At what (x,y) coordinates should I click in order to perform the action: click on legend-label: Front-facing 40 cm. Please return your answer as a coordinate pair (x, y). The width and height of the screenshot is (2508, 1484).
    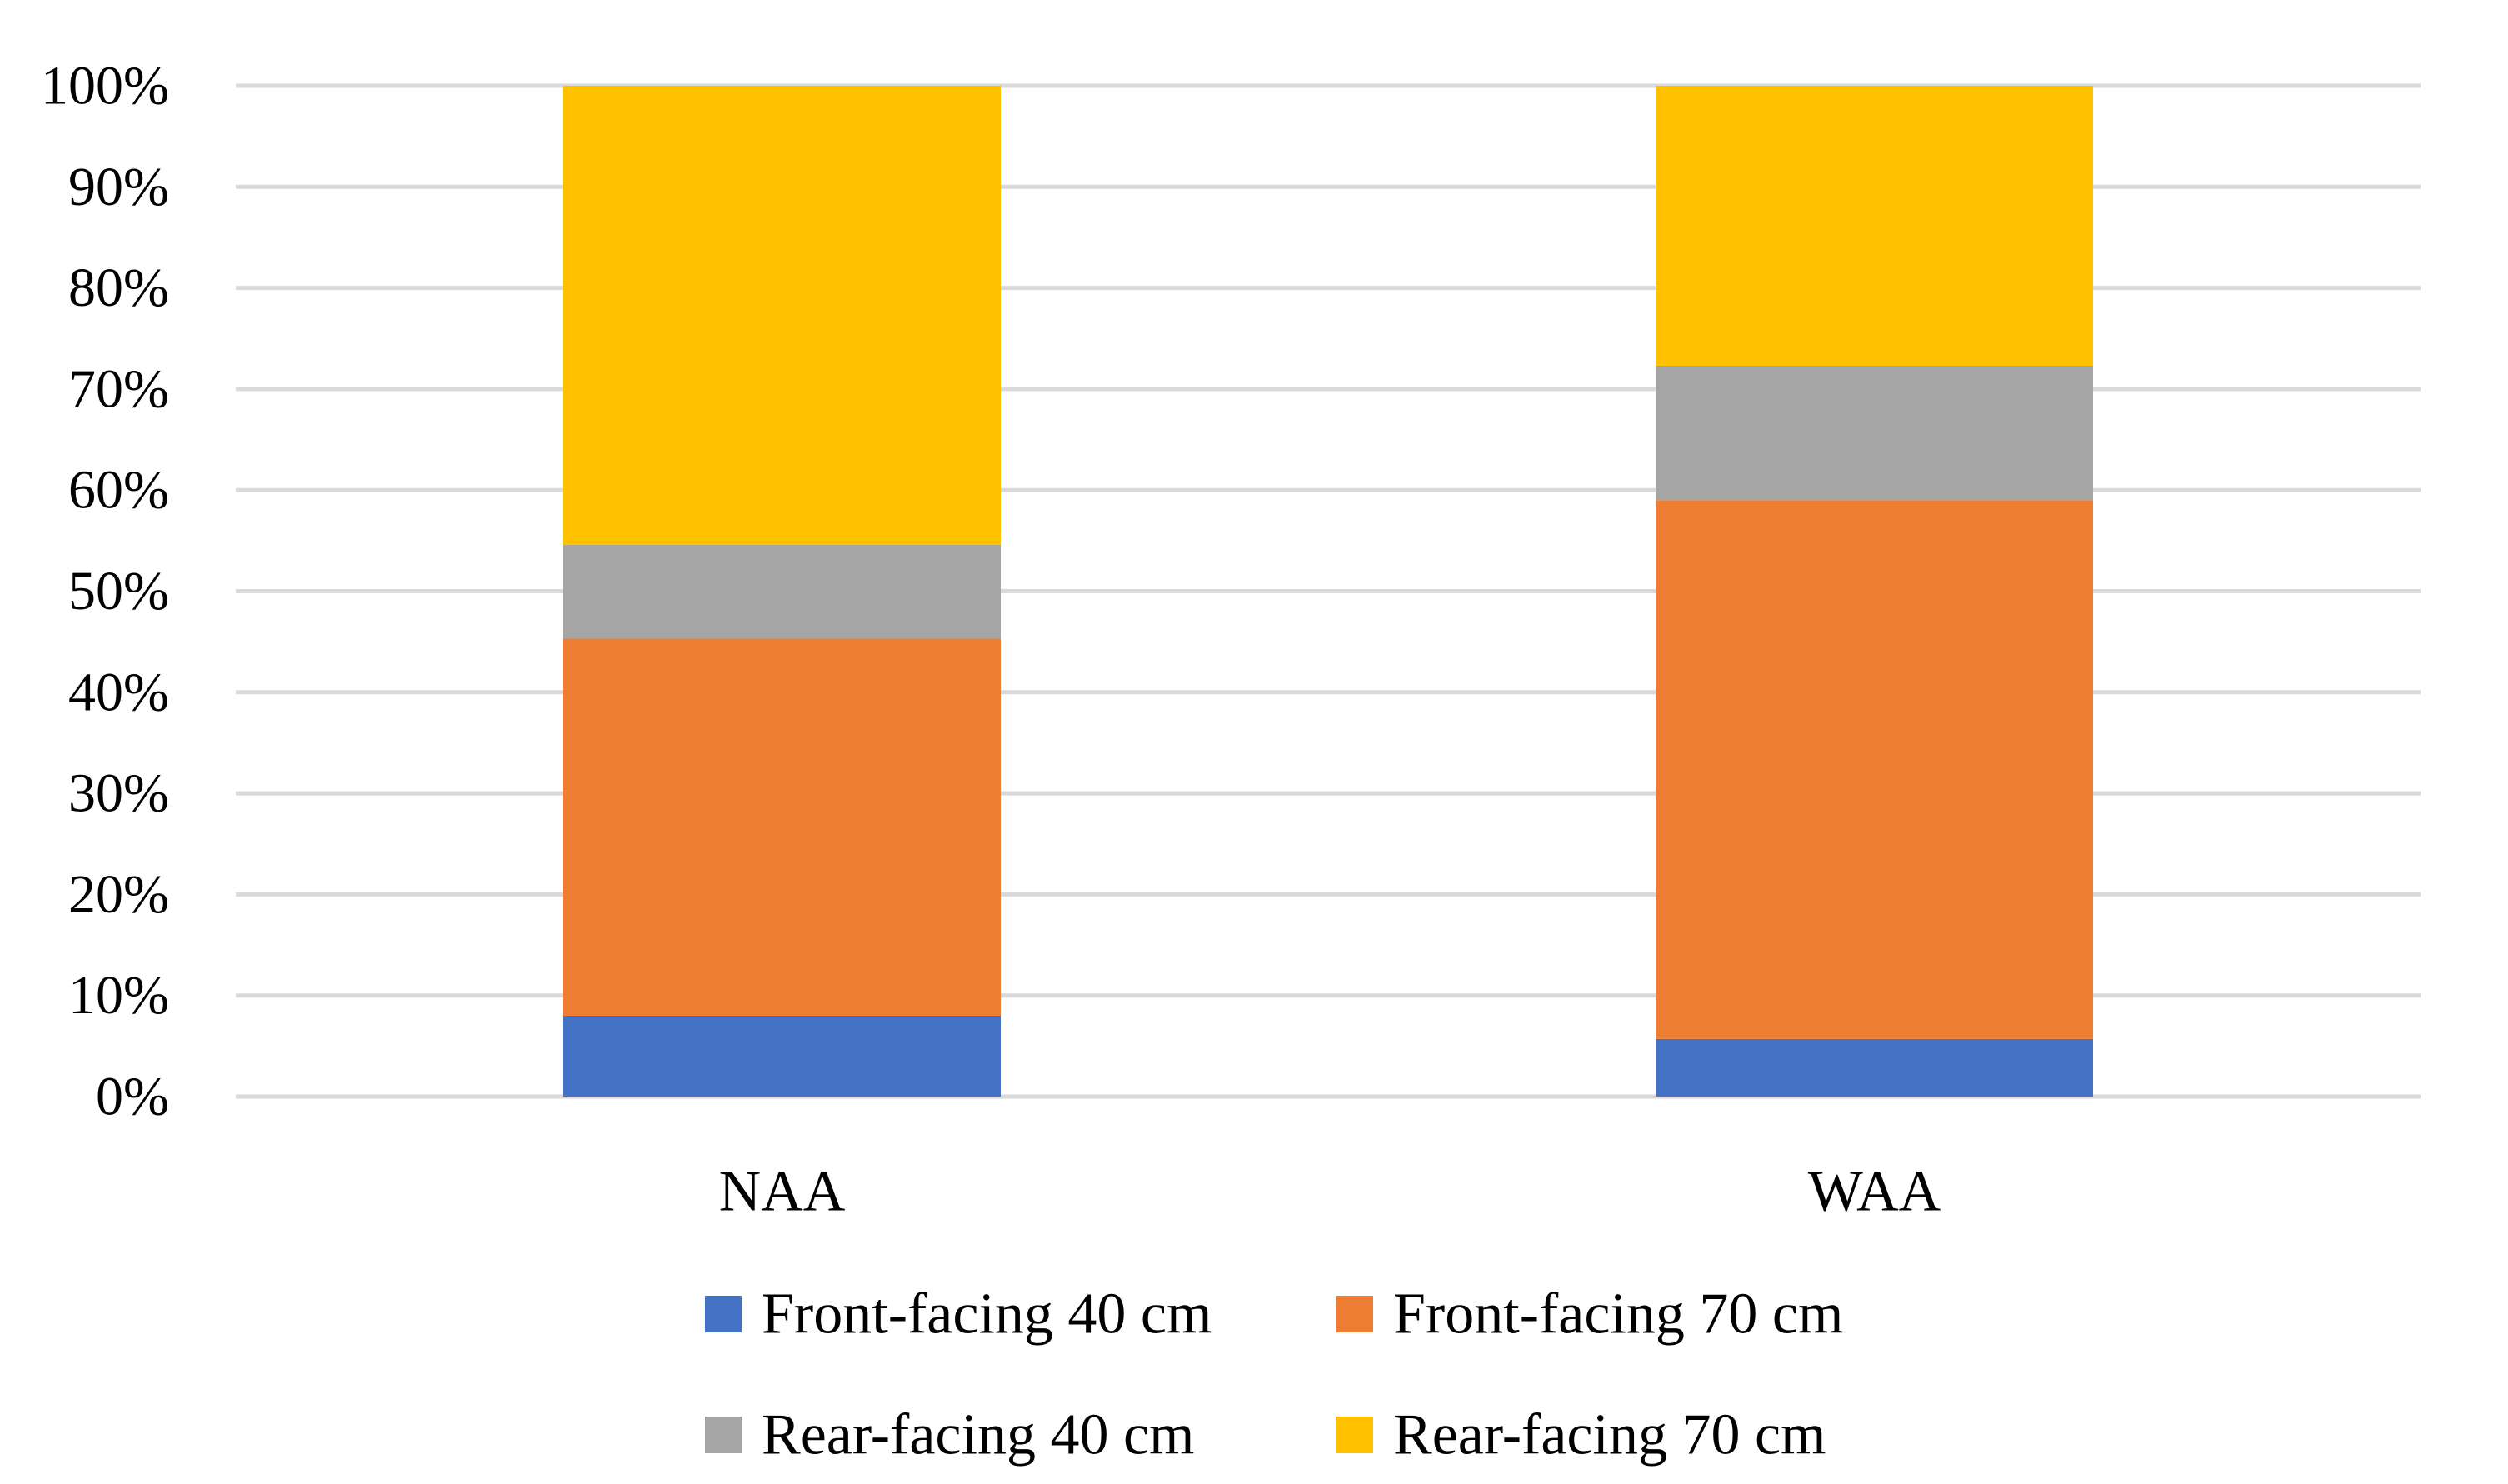
    Looking at the image, I should click on (987, 1314).